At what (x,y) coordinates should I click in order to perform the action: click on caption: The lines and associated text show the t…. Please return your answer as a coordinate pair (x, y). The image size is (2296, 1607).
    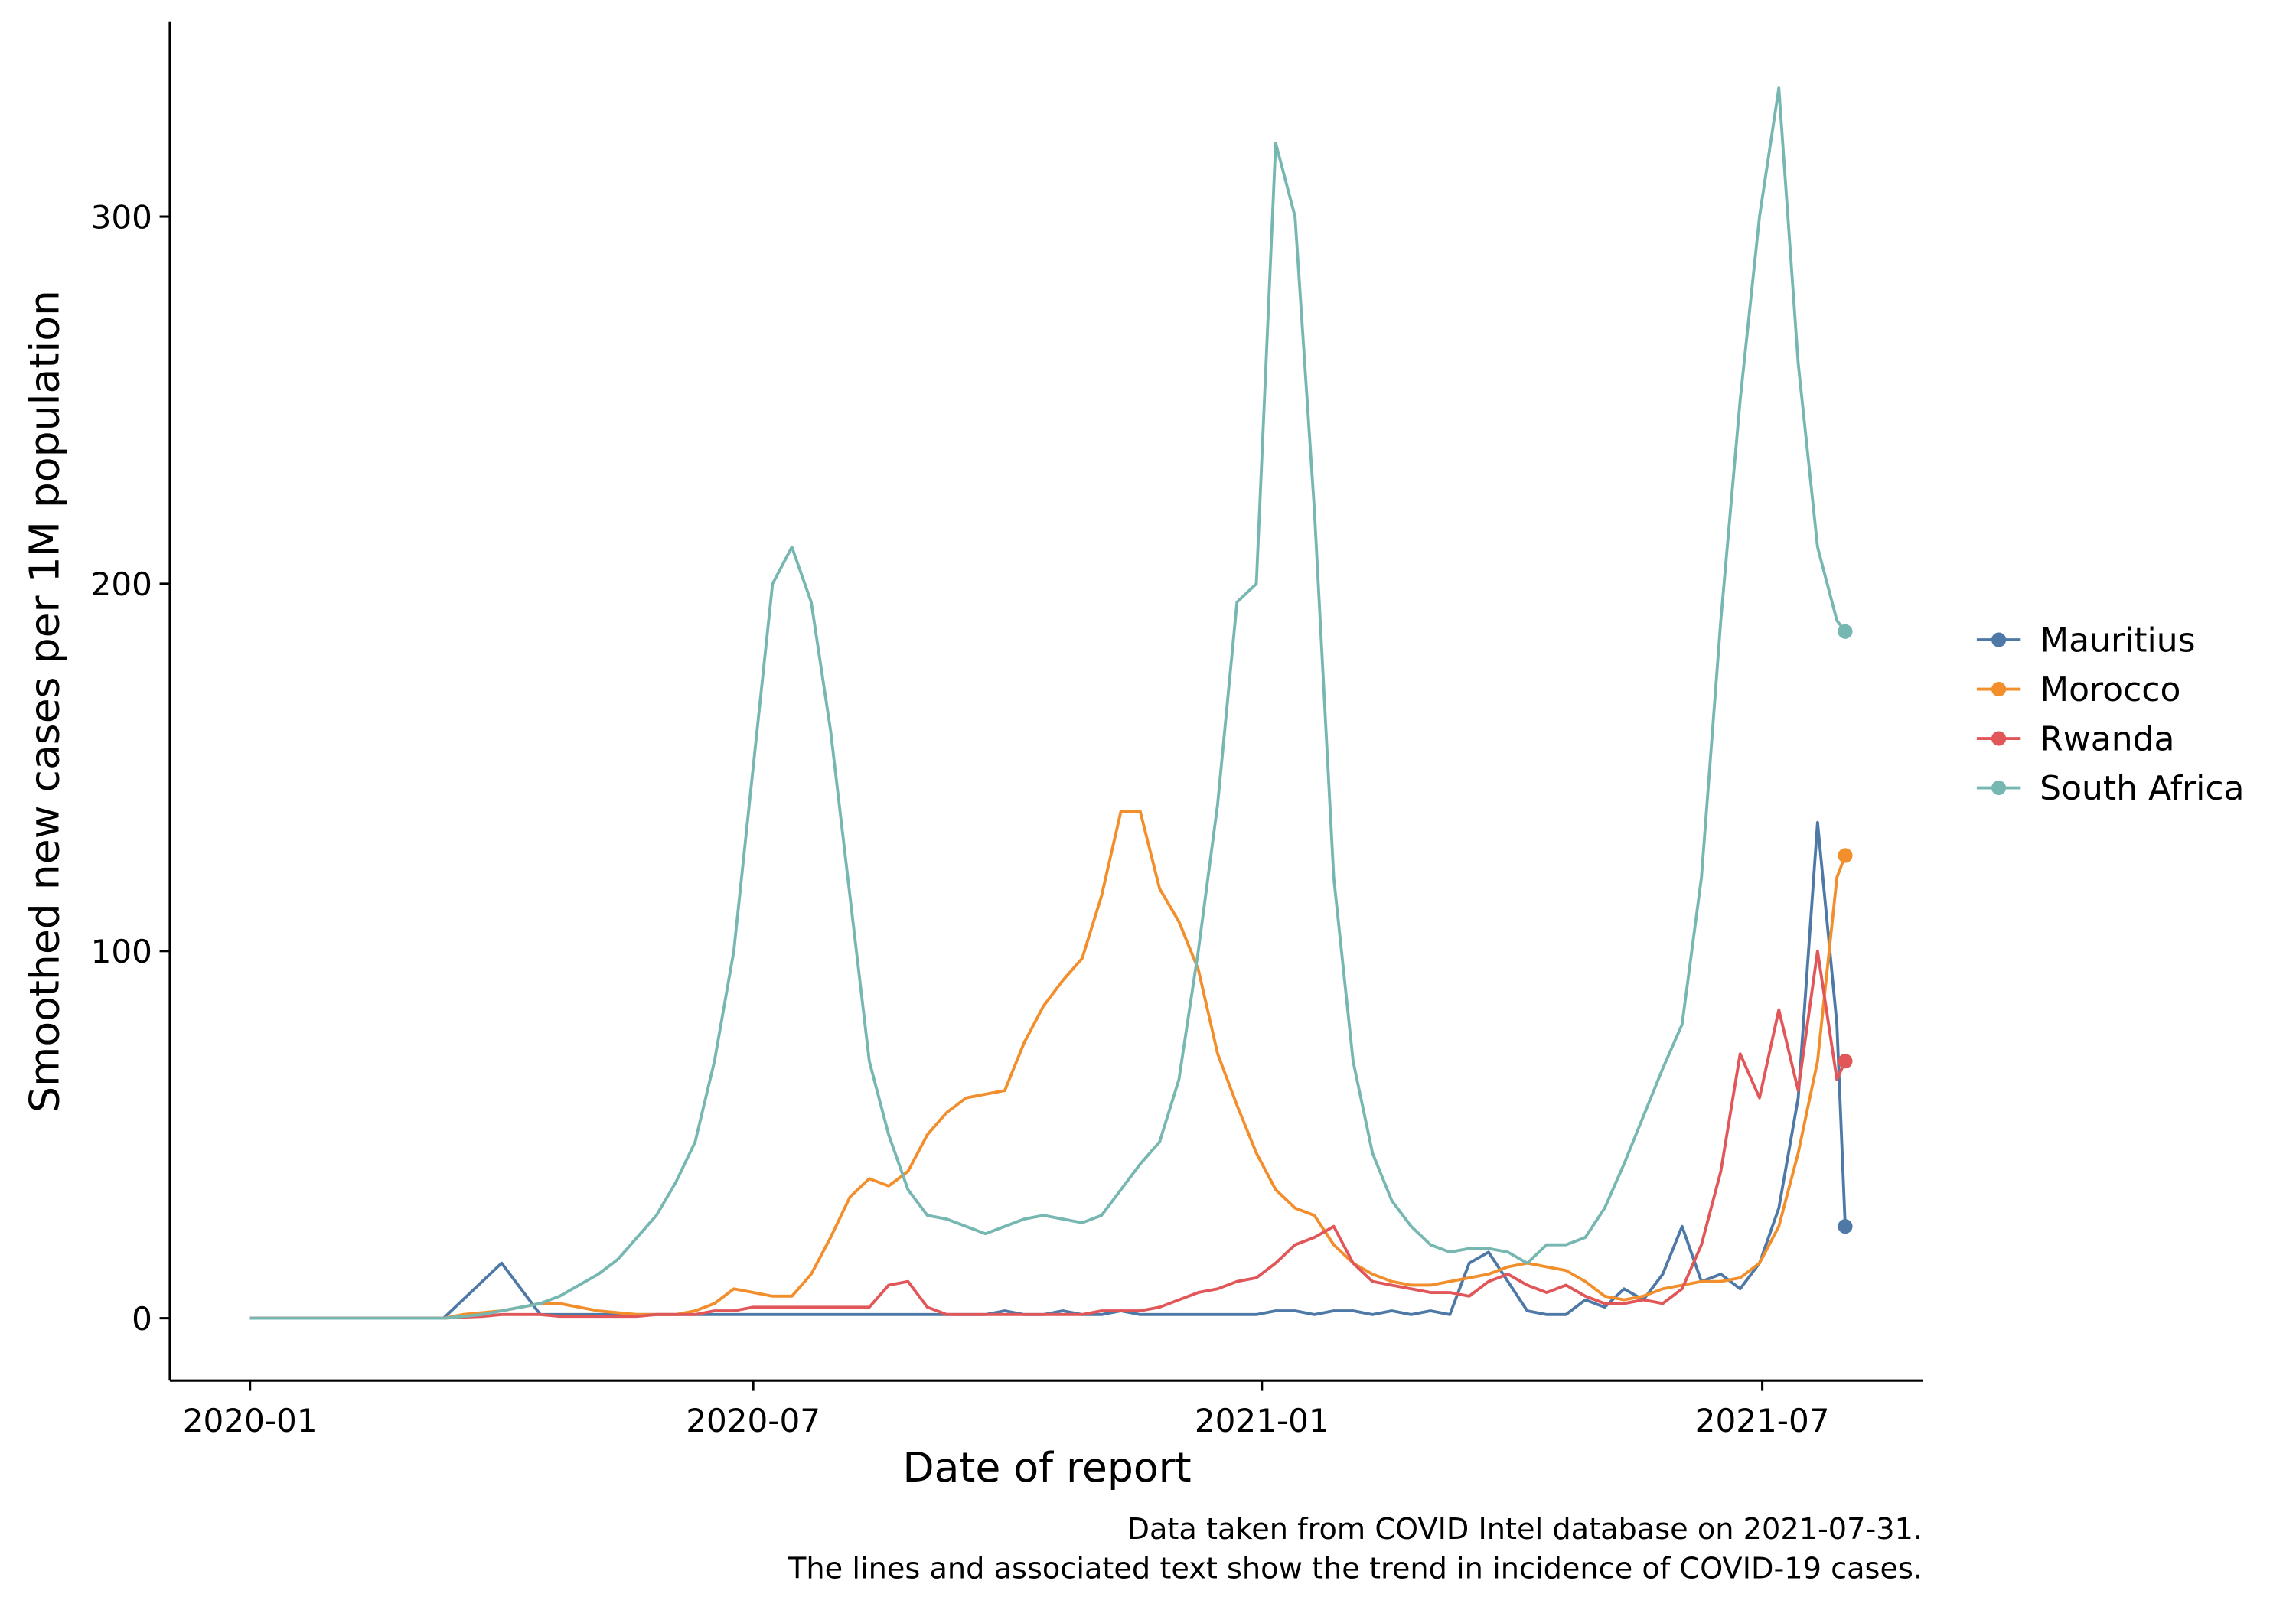
    Looking at the image, I should click on (1355, 1568).